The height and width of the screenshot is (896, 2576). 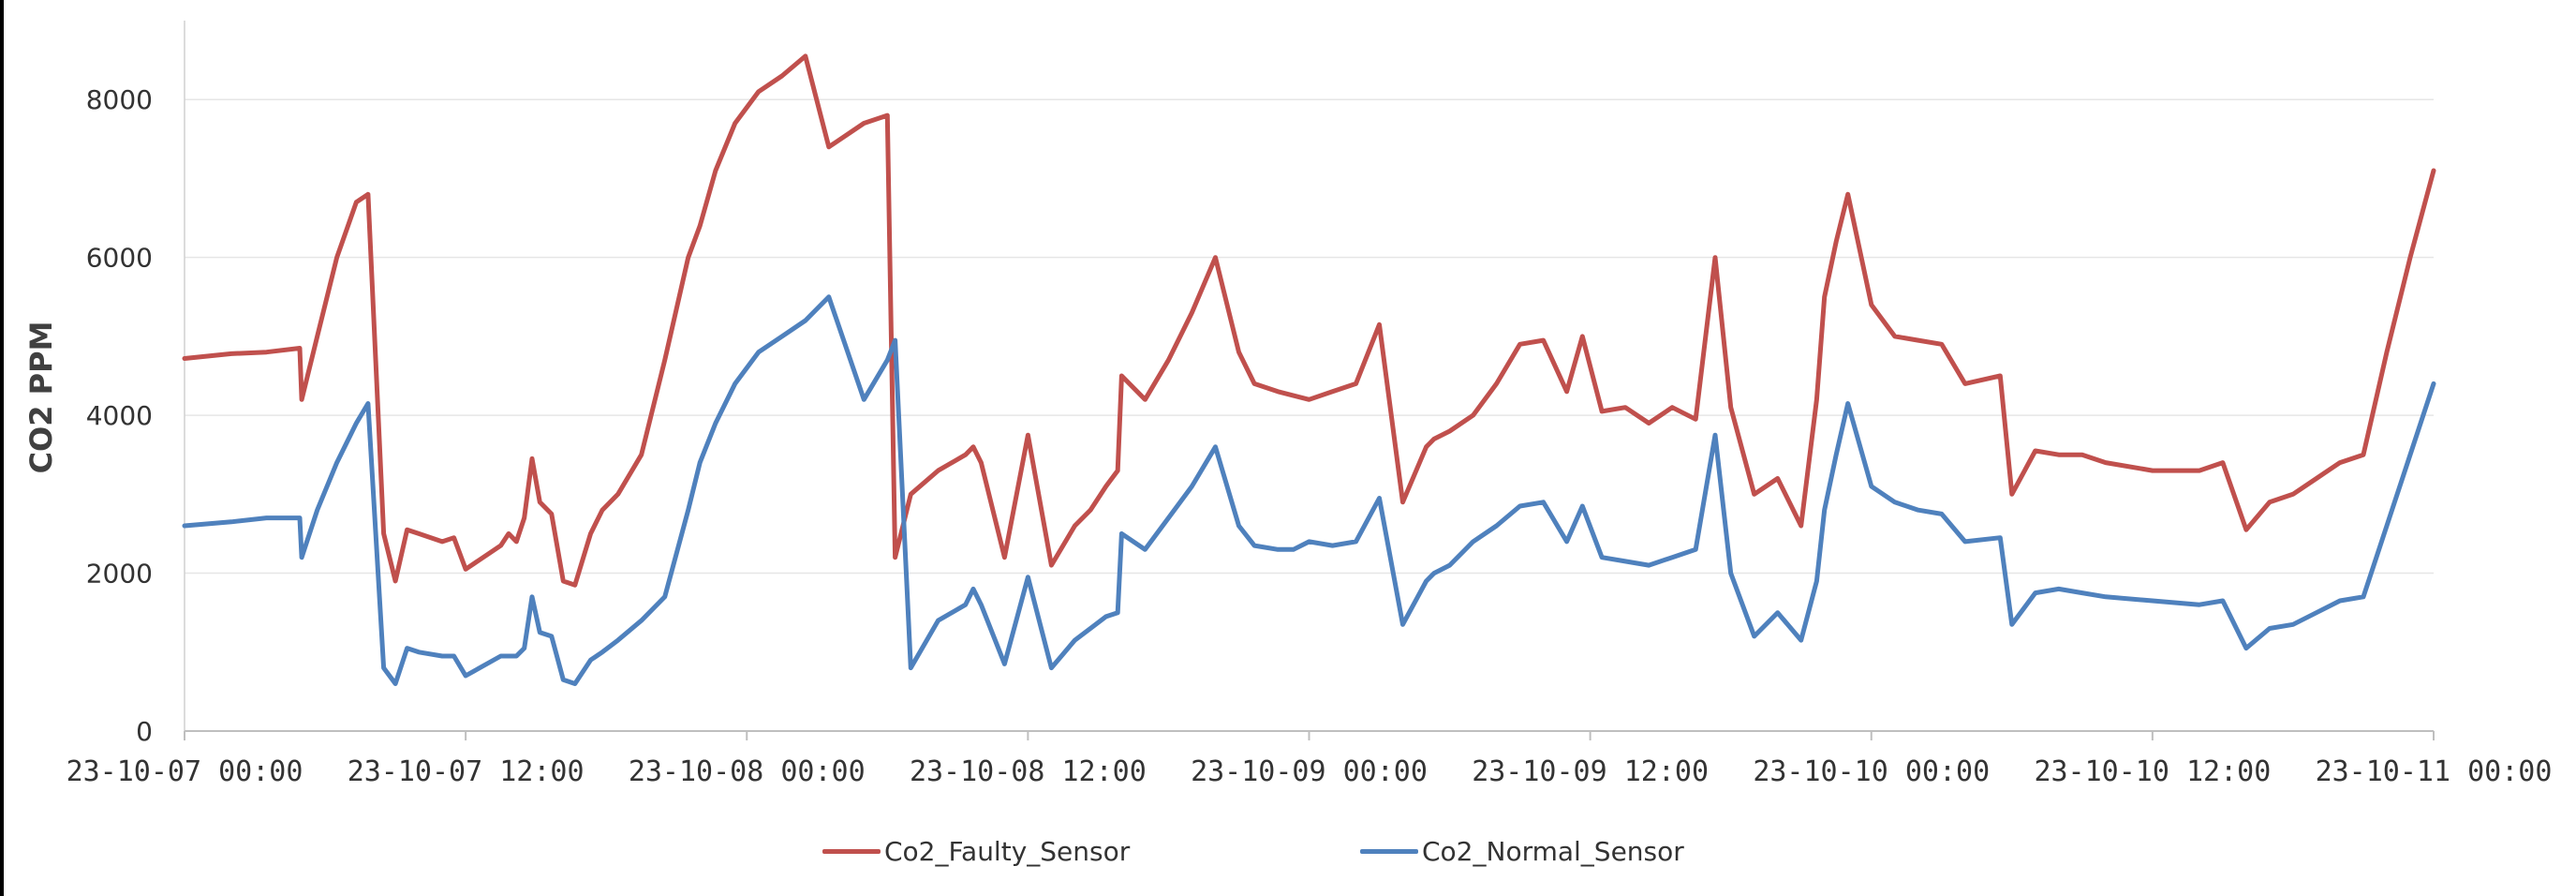 I want to click on legend-item-normal: Co2_Normal_Sensor, so click(x=1522, y=851).